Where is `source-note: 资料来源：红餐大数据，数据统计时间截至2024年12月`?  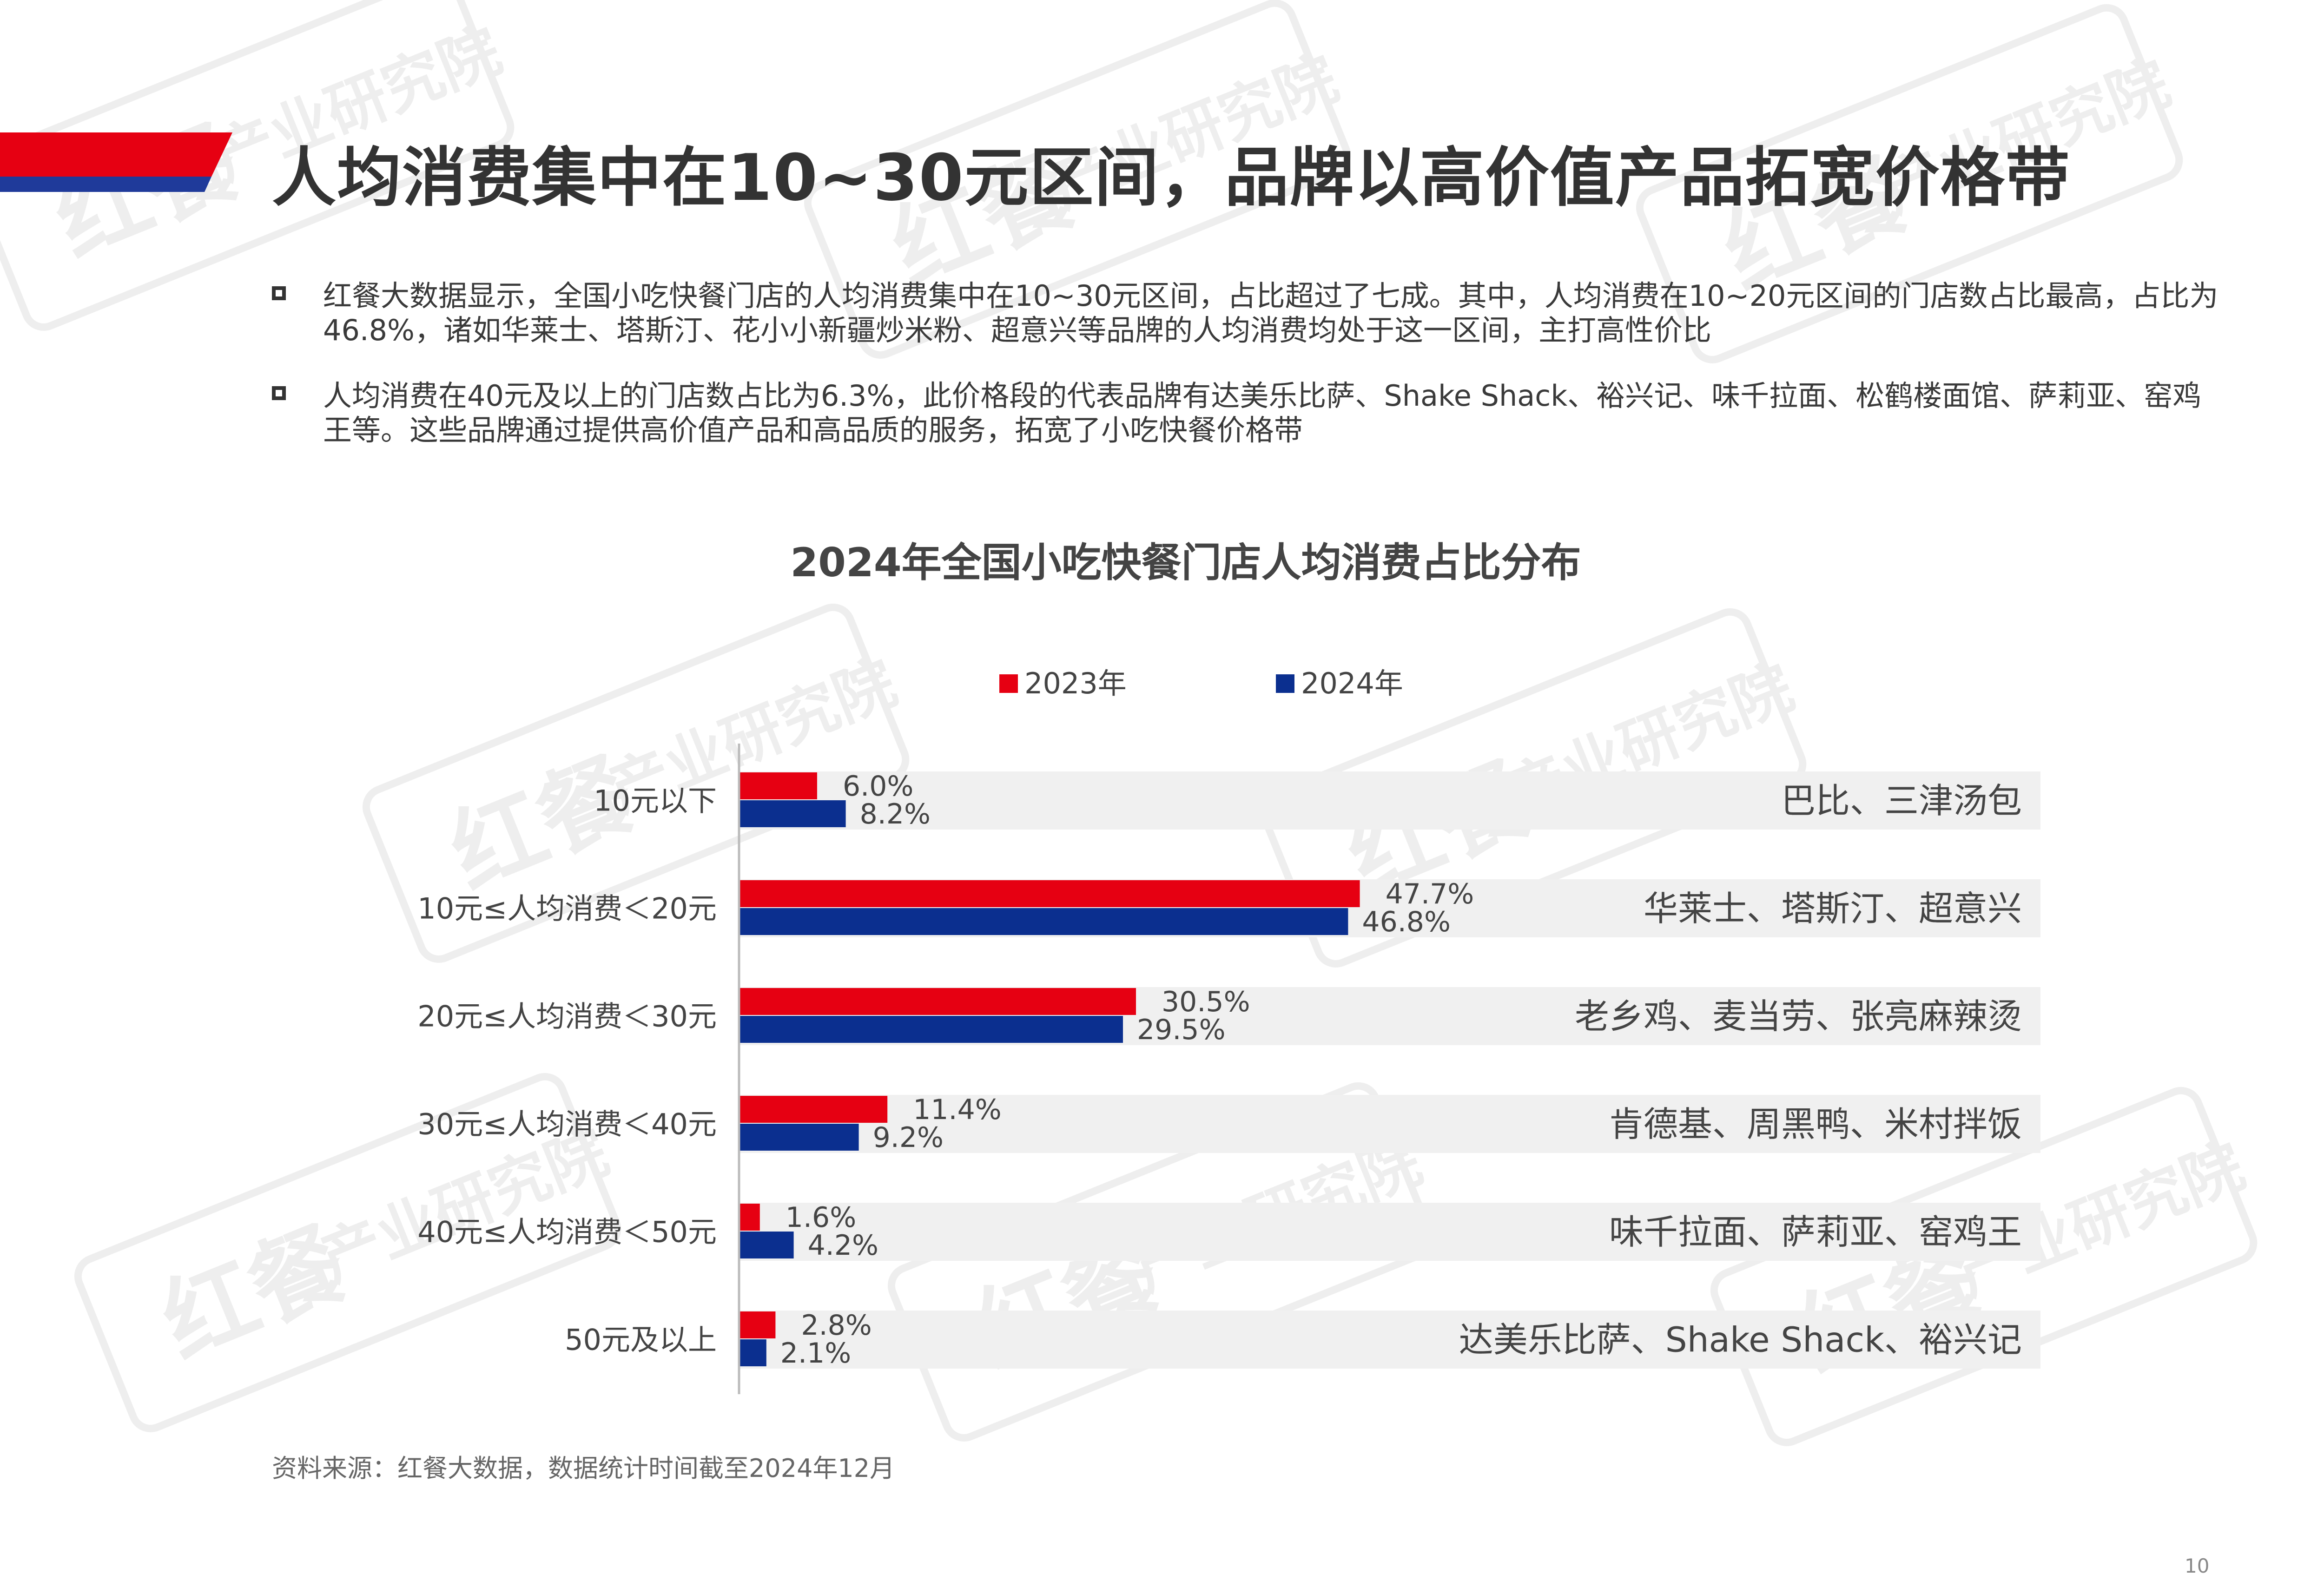
source-note: 资料来源：红餐大数据，数据统计时间截至2024年12月 is located at coordinates (583, 1468).